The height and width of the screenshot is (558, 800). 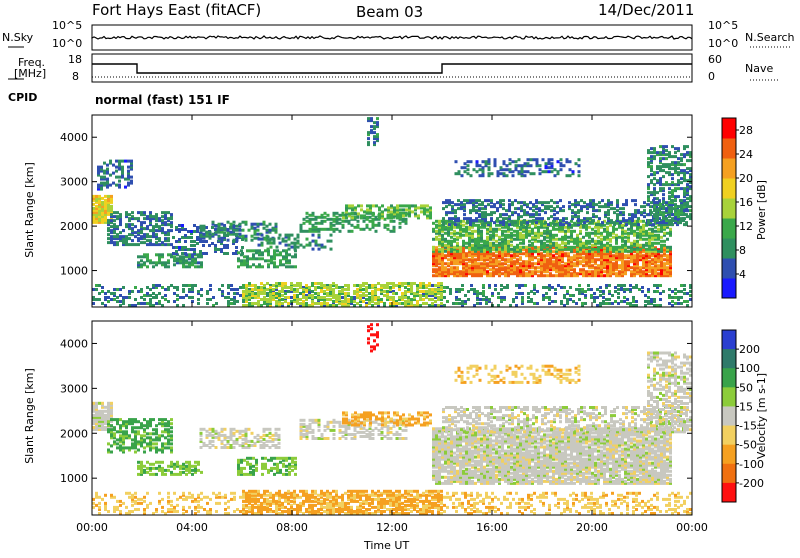 What do you see at coordinates (759, 69) in the screenshot?
I see `nave-label: Nave` at bounding box center [759, 69].